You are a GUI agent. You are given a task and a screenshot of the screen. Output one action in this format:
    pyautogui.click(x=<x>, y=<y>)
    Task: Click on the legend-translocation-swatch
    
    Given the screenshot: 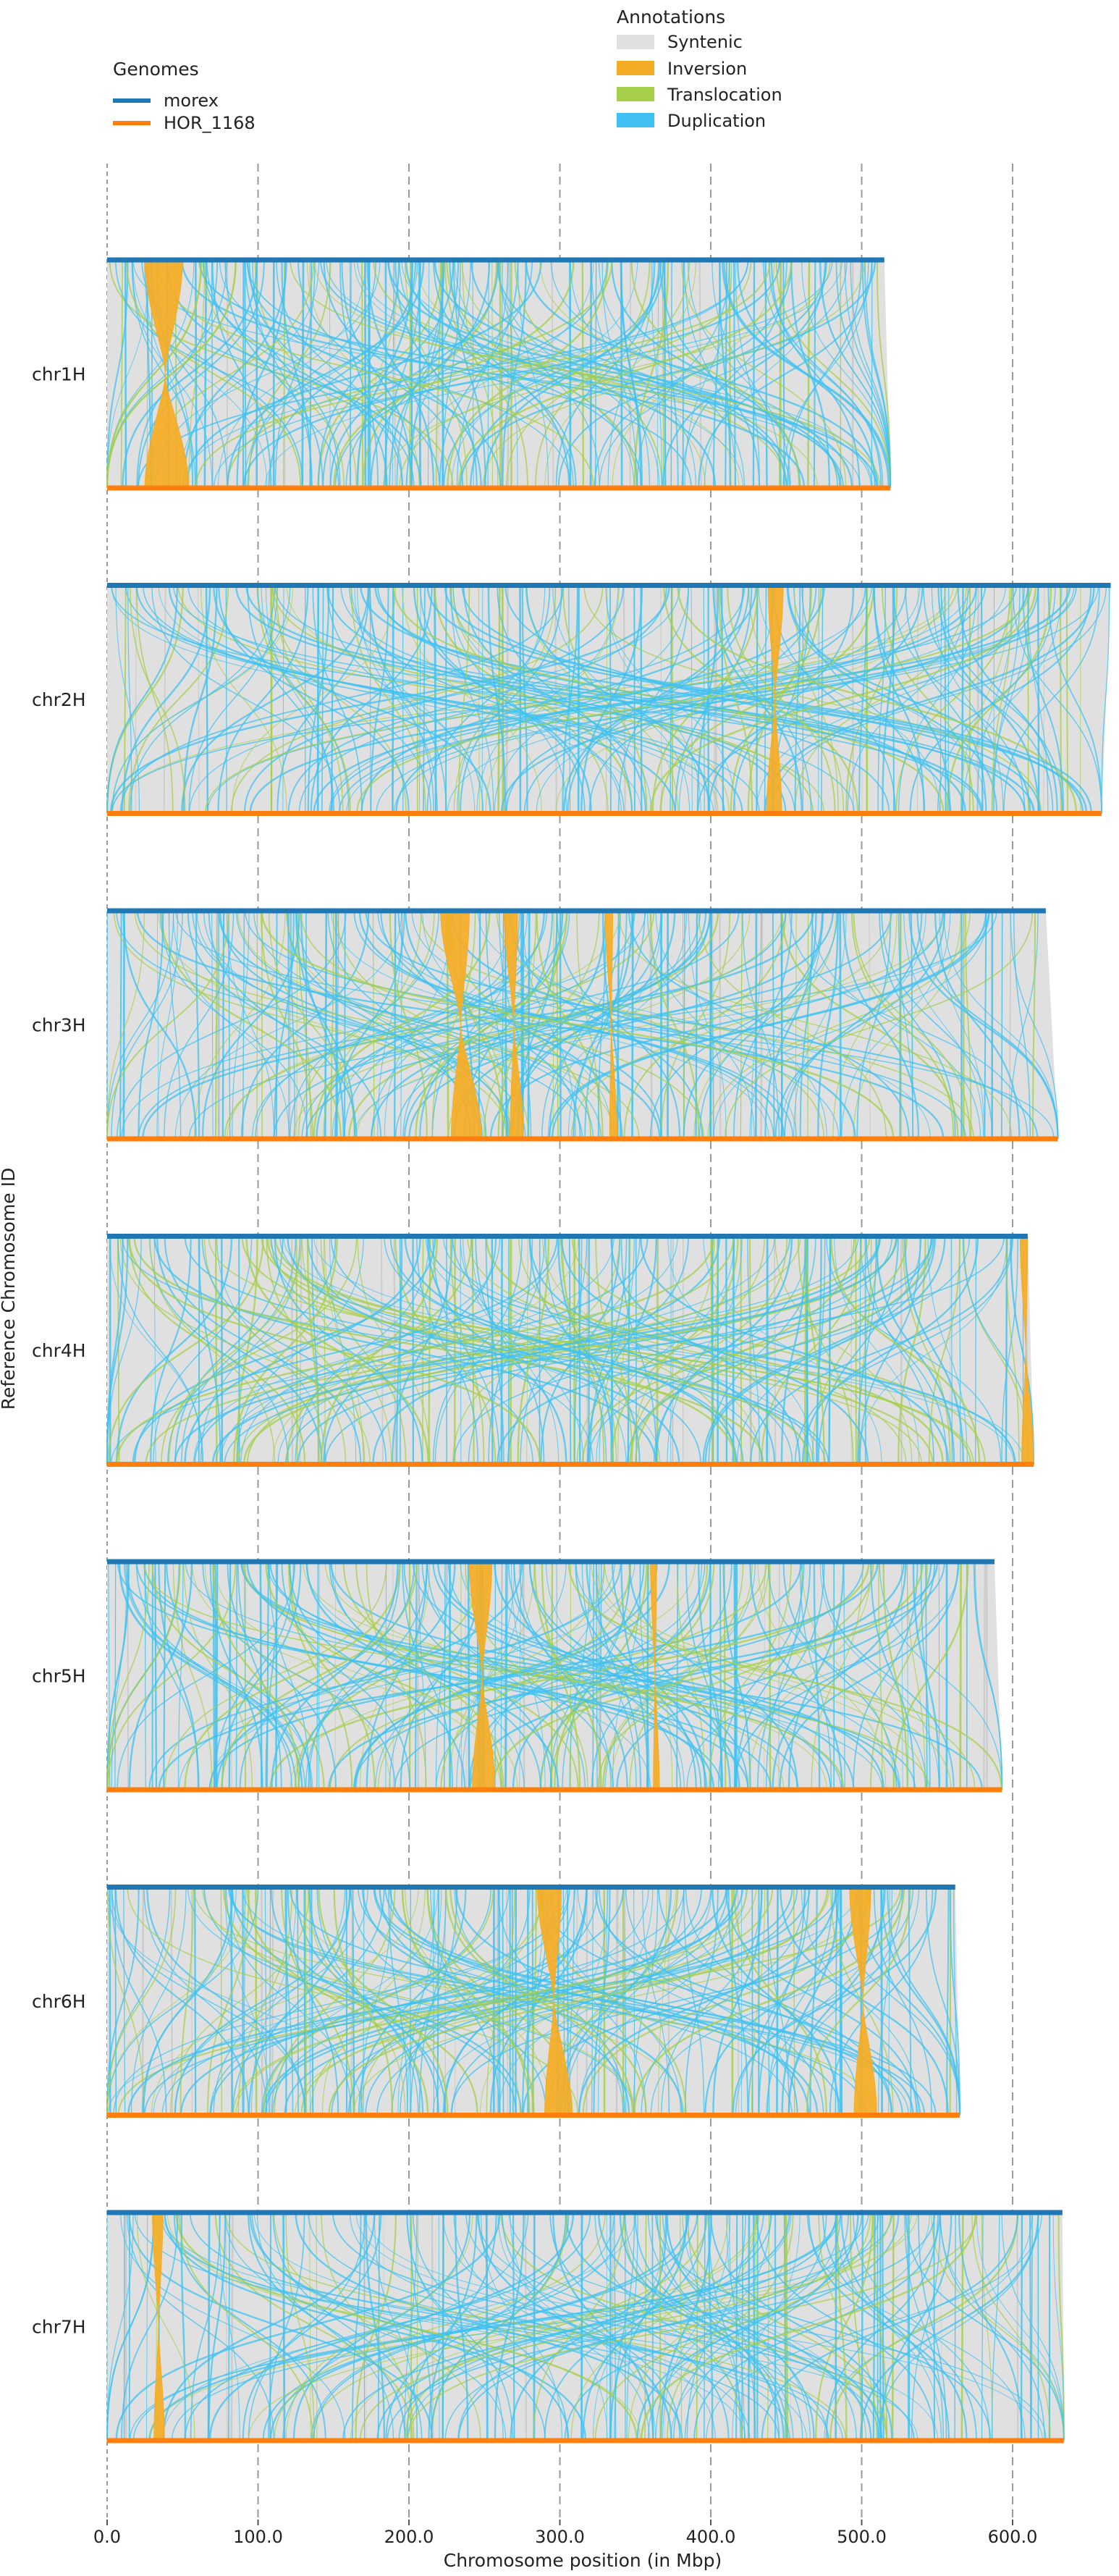 What is the action you would take?
    pyautogui.click(x=635, y=94)
    